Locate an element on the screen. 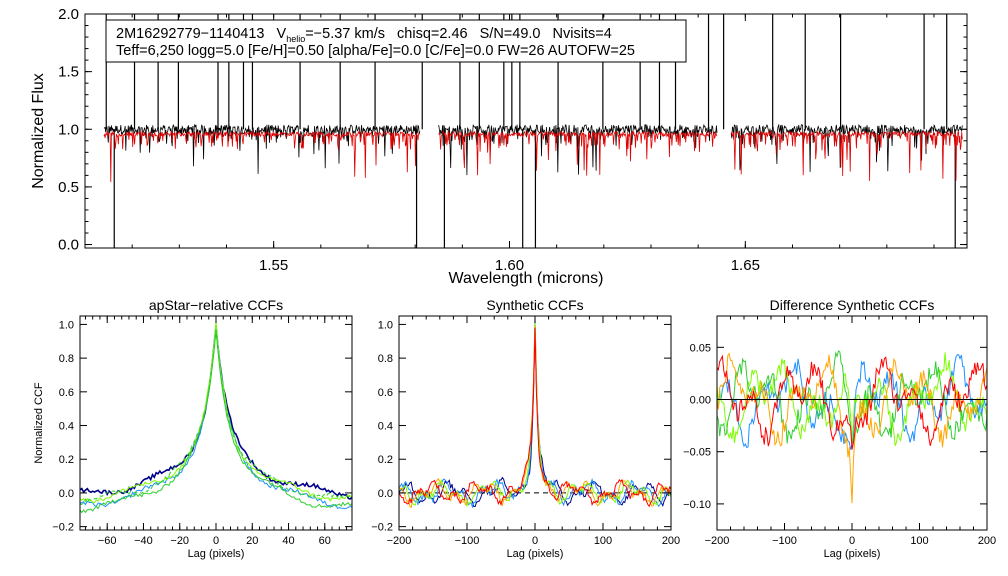  difference-ccf-ticks is located at coordinates (852, 423).